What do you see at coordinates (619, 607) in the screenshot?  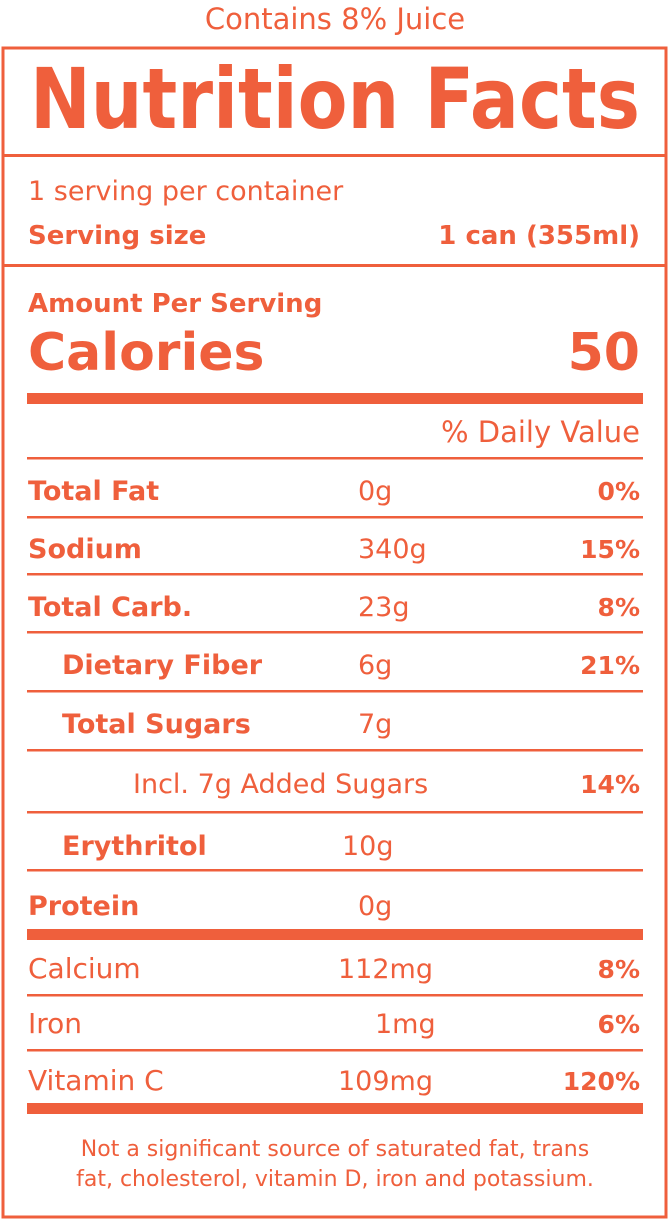 I see `nutrient-daily-value: 8%` at bounding box center [619, 607].